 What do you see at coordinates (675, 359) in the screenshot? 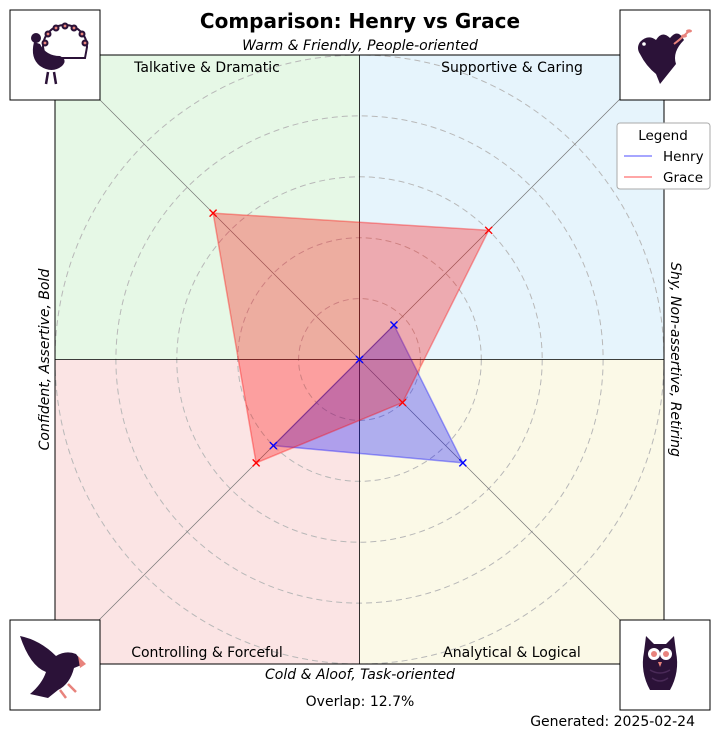
I see `axis-label-right: Shy, Non-assertive, Retiring` at bounding box center [675, 359].